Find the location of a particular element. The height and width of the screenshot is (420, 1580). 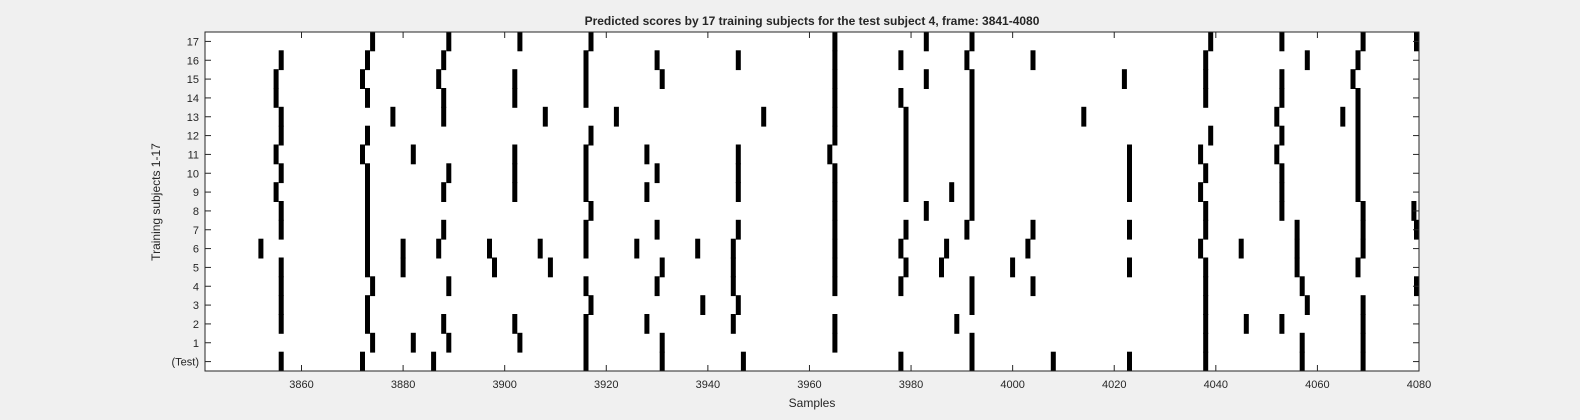

y-tick-label: 4 is located at coordinates (196, 287).